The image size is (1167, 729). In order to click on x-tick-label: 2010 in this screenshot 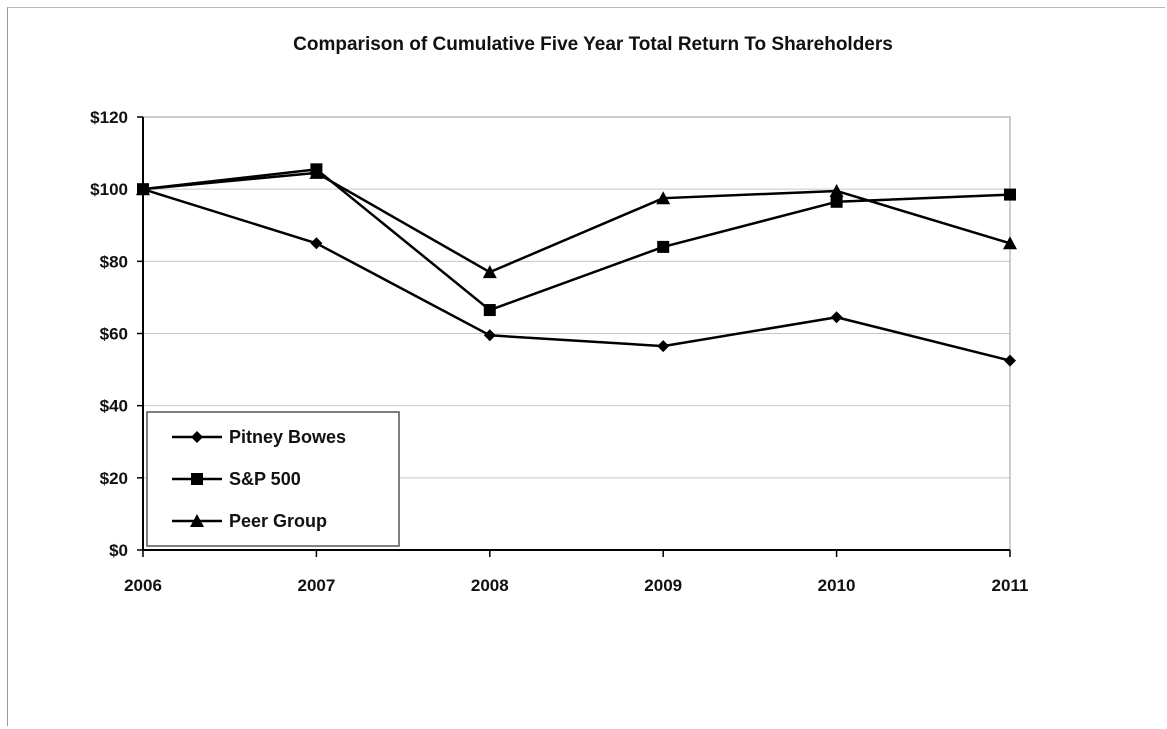, I will do `click(837, 585)`.